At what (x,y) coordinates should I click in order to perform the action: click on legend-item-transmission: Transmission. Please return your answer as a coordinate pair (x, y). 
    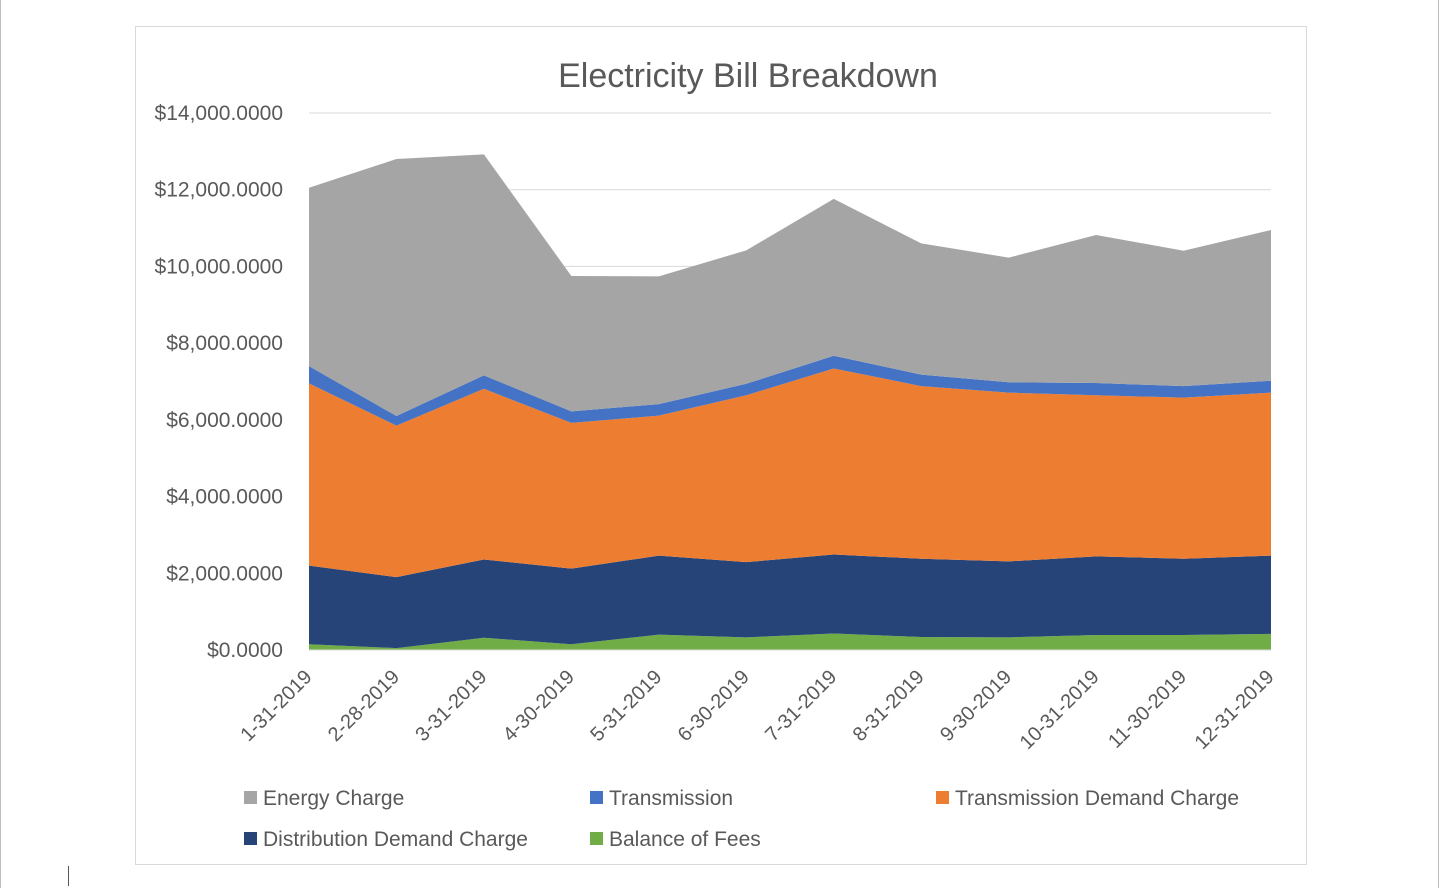
    Looking at the image, I should click on (661, 798).